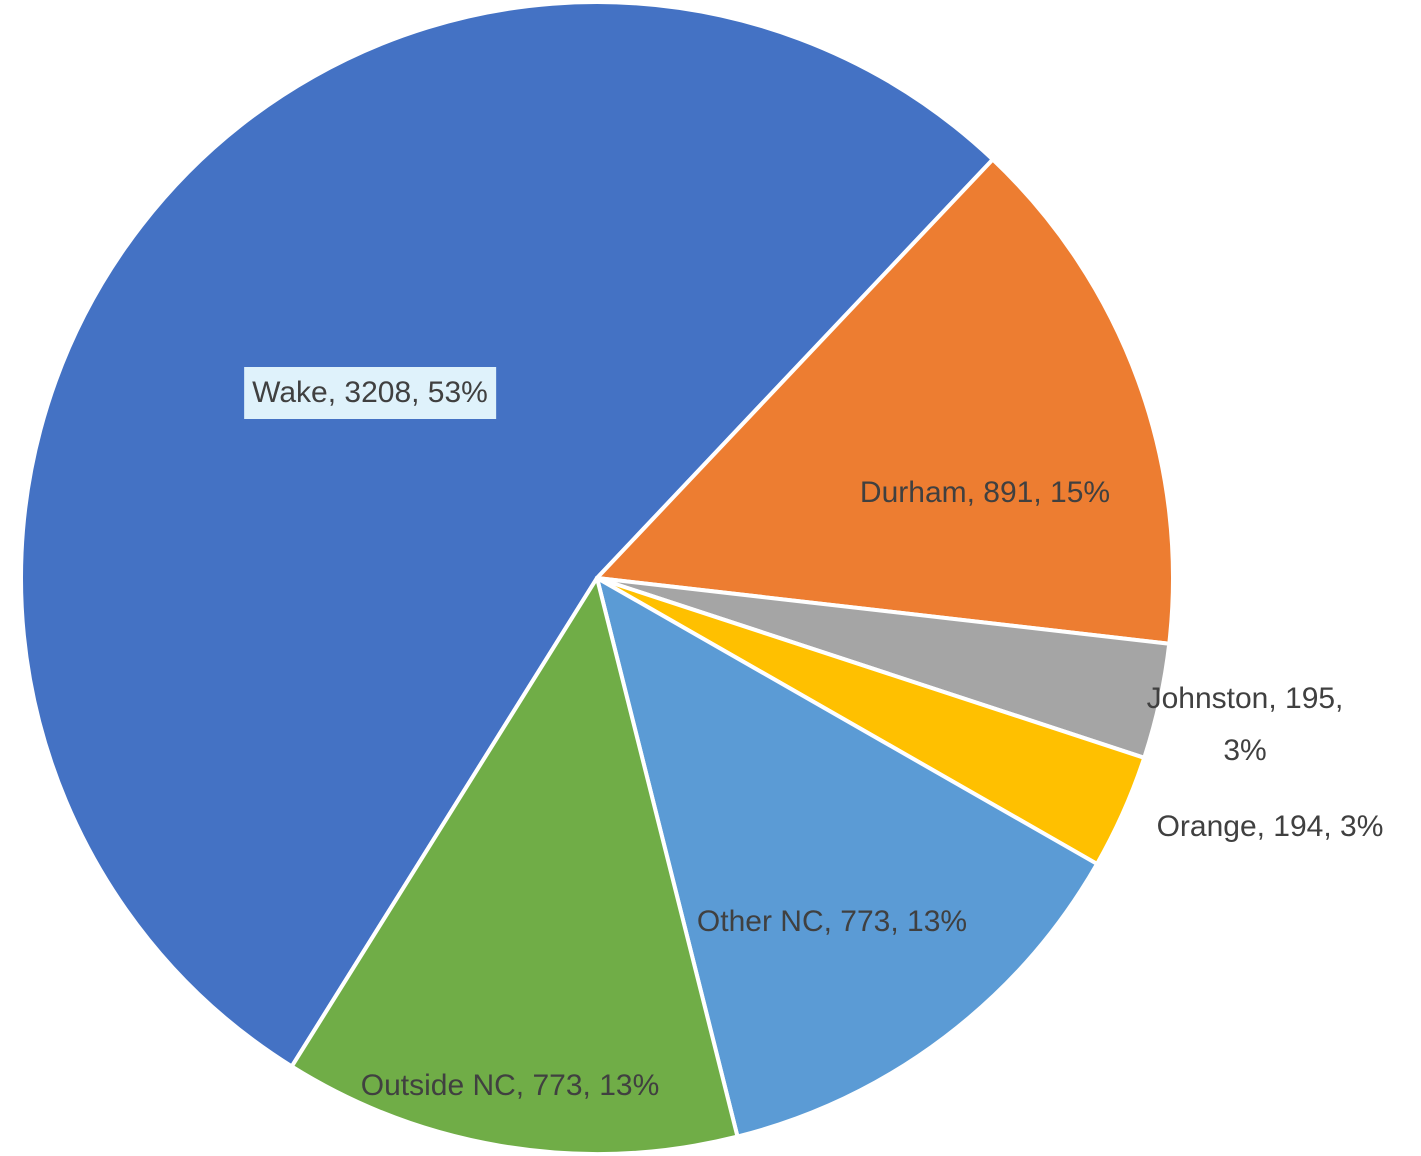  I want to click on data-label: Outside NC, 773, 13%, so click(510, 1085).